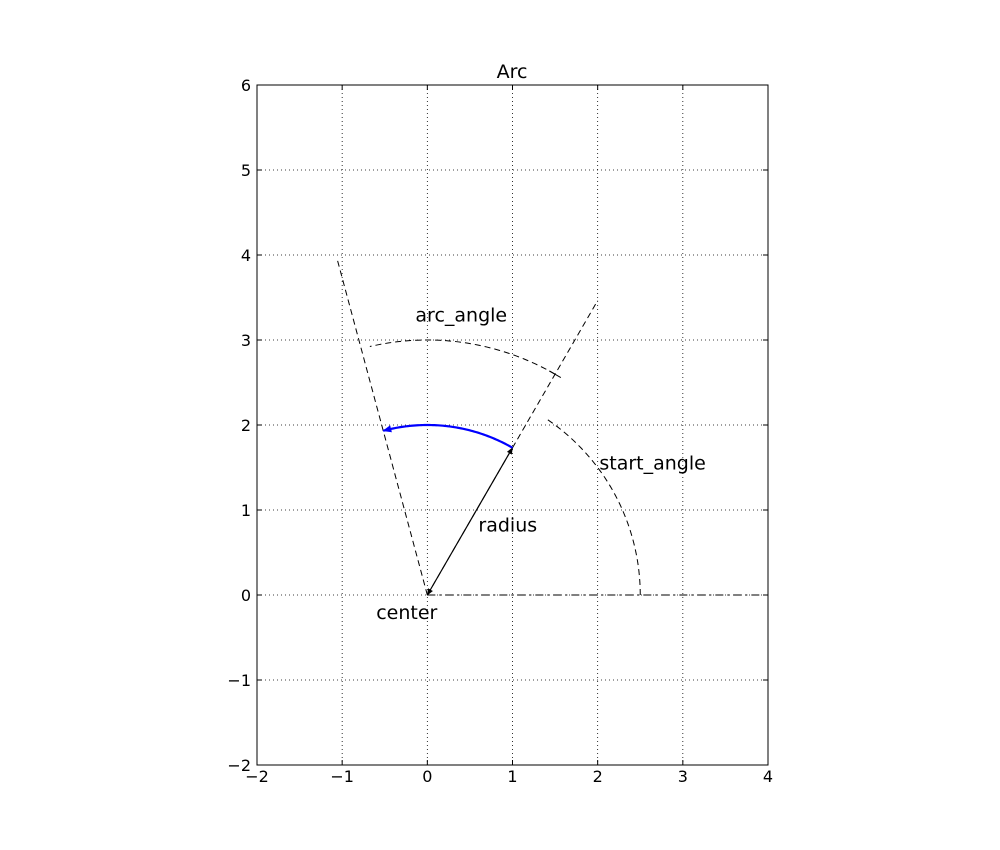 The width and height of the screenshot is (1000, 850). What do you see at coordinates (470, 521) in the screenshot?
I see `radius-arrow` at bounding box center [470, 521].